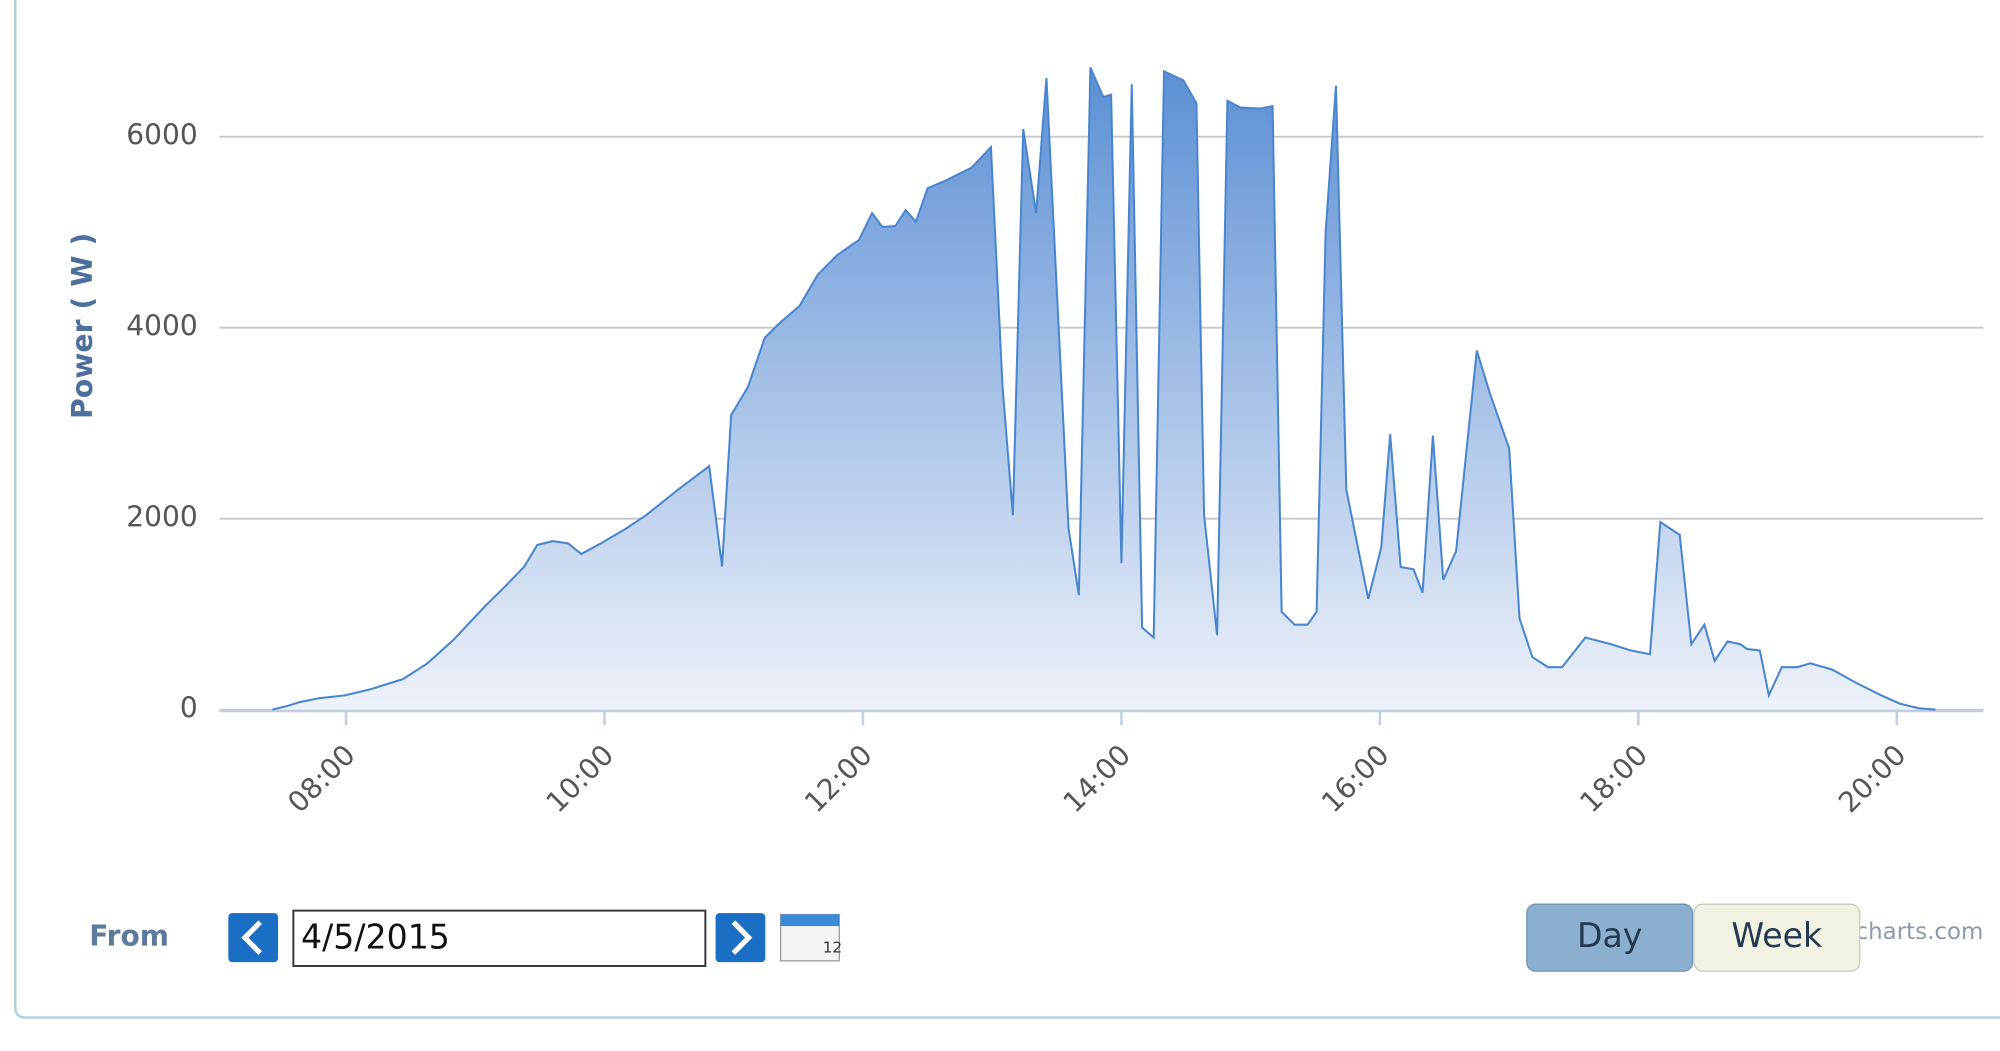 Image resolution: width=2000 pixels, height=1051 pixels. Describe the element at coordinates (161, 517) in the screenshot. I see `y-tick-label: 2000` at that location.